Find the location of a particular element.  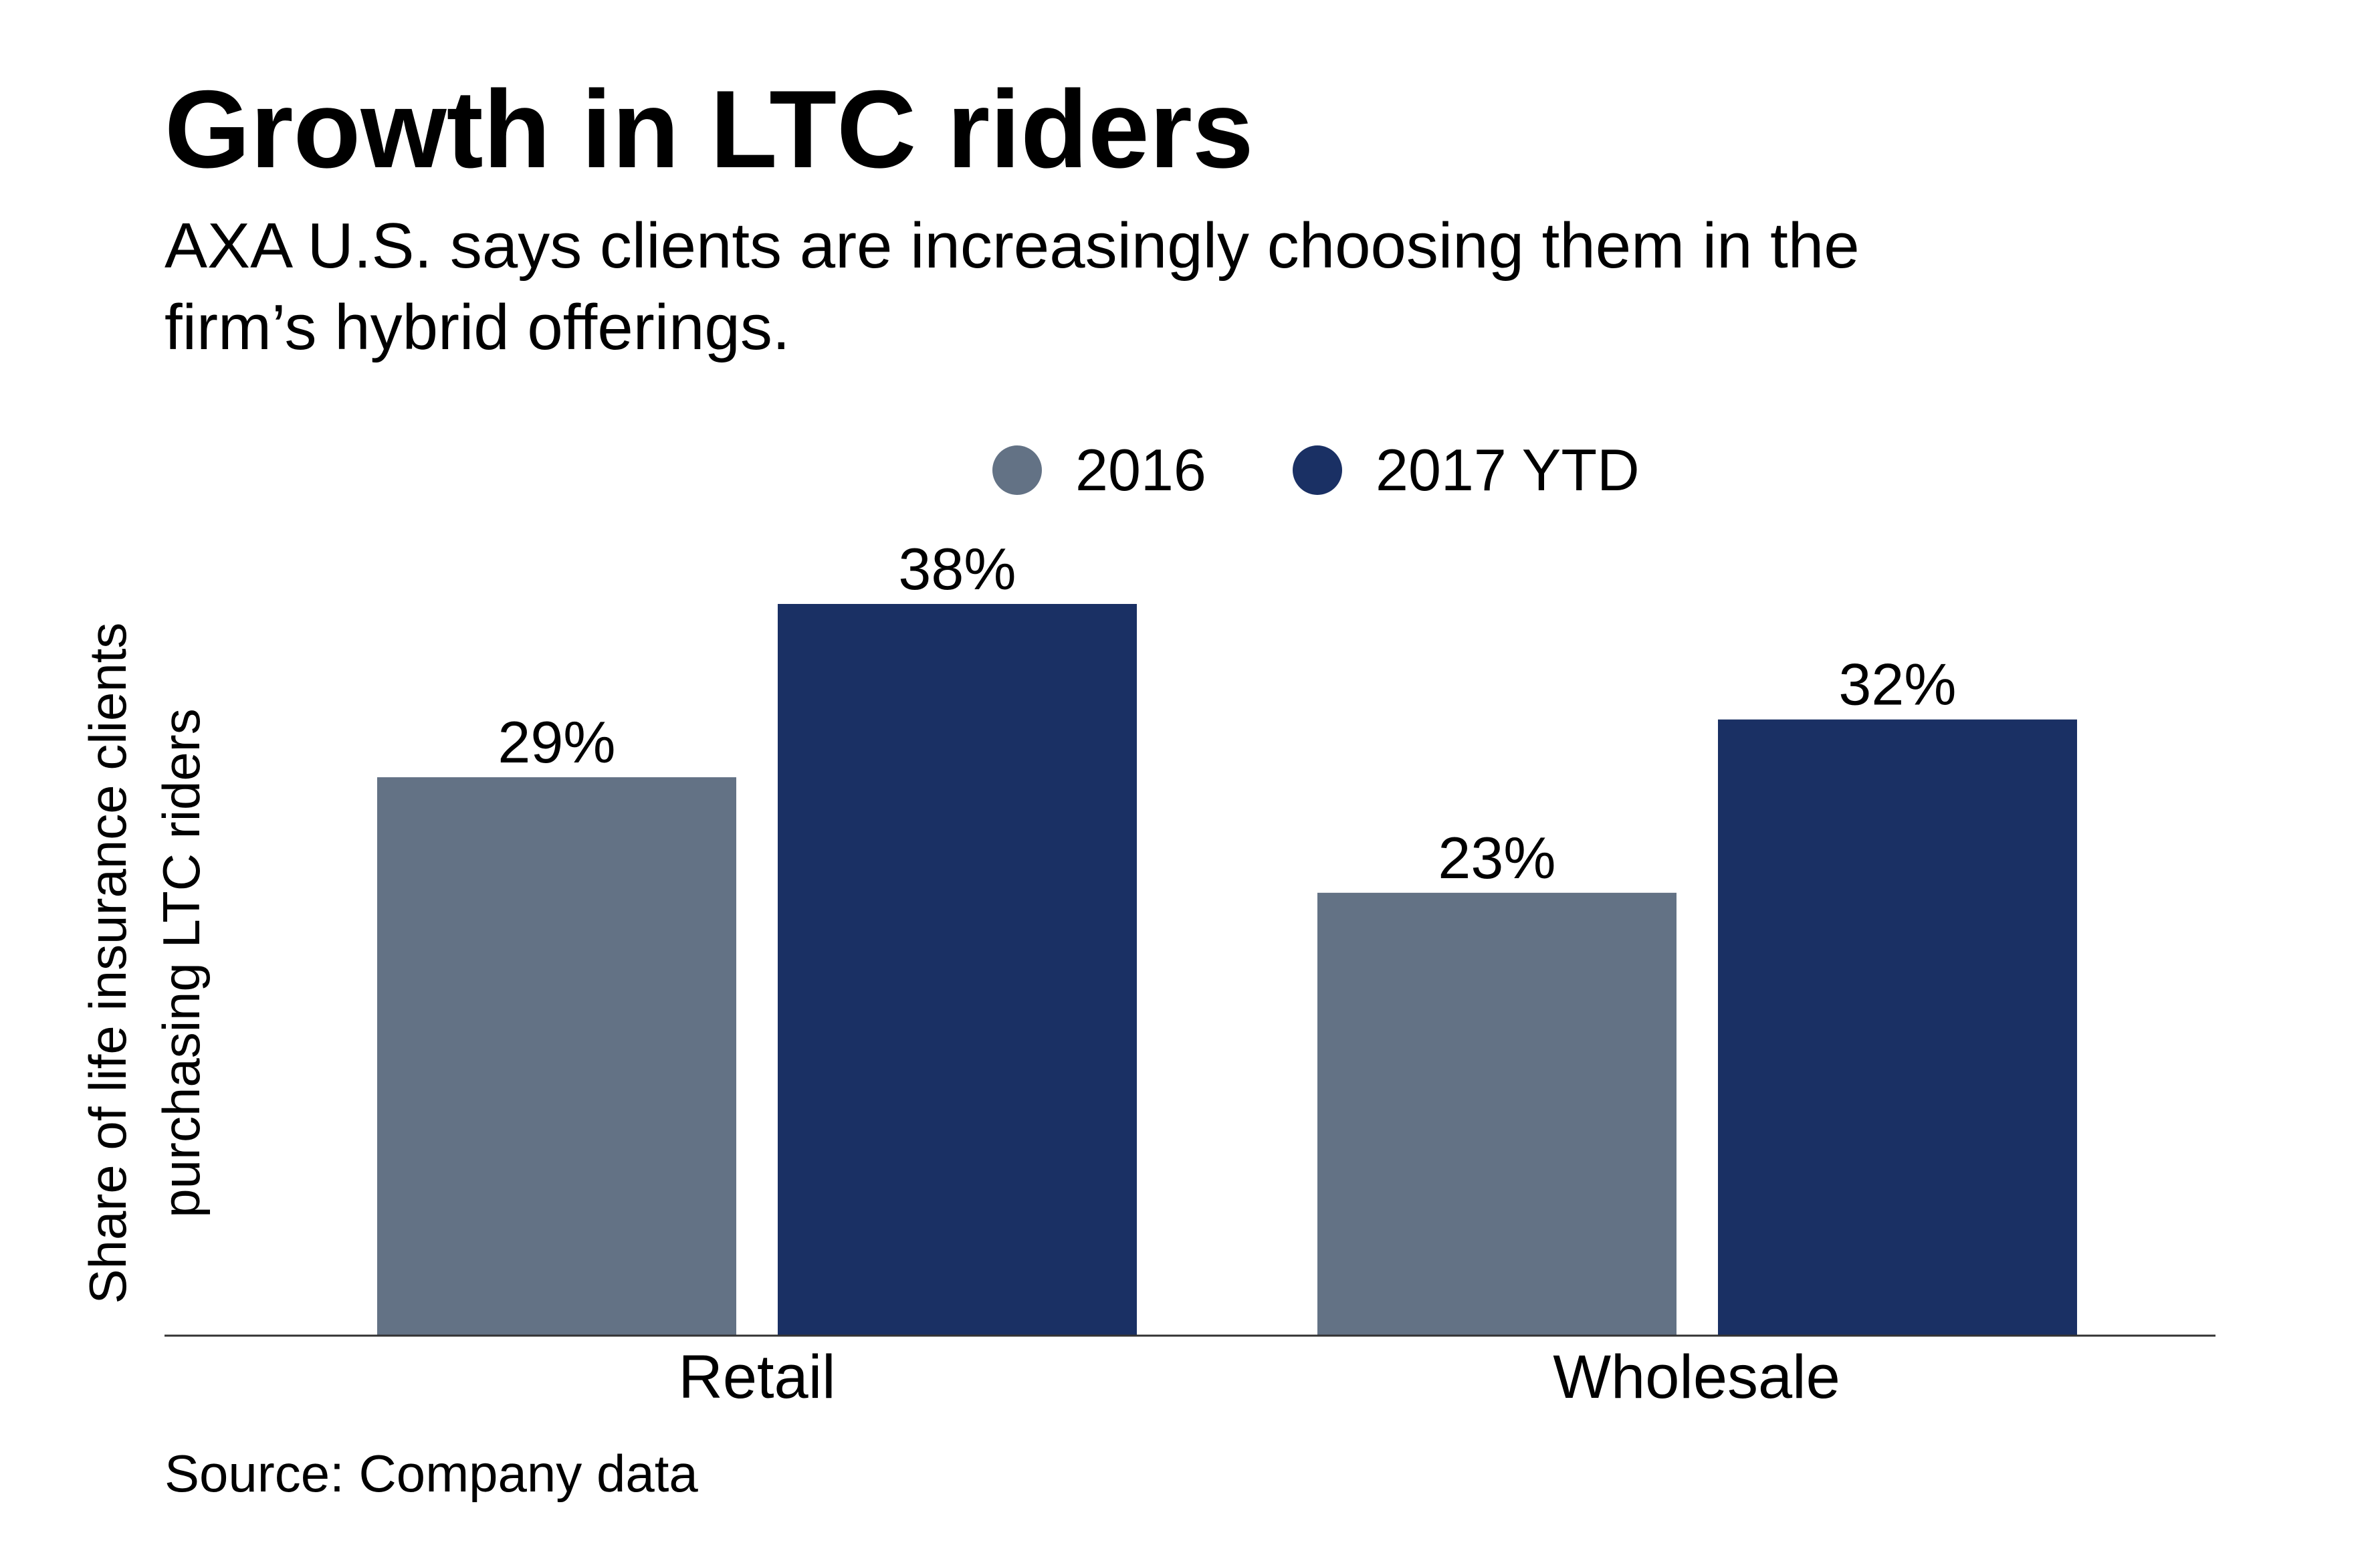

bar-labels: 29% 23% 38% 32% is located at coordinates (1227, 713).